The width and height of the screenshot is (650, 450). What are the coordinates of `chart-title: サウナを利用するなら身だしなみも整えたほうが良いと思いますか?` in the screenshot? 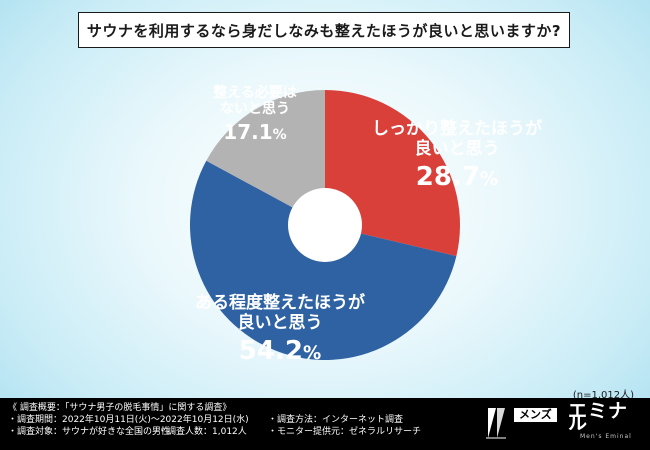 It's located at (324, 30).